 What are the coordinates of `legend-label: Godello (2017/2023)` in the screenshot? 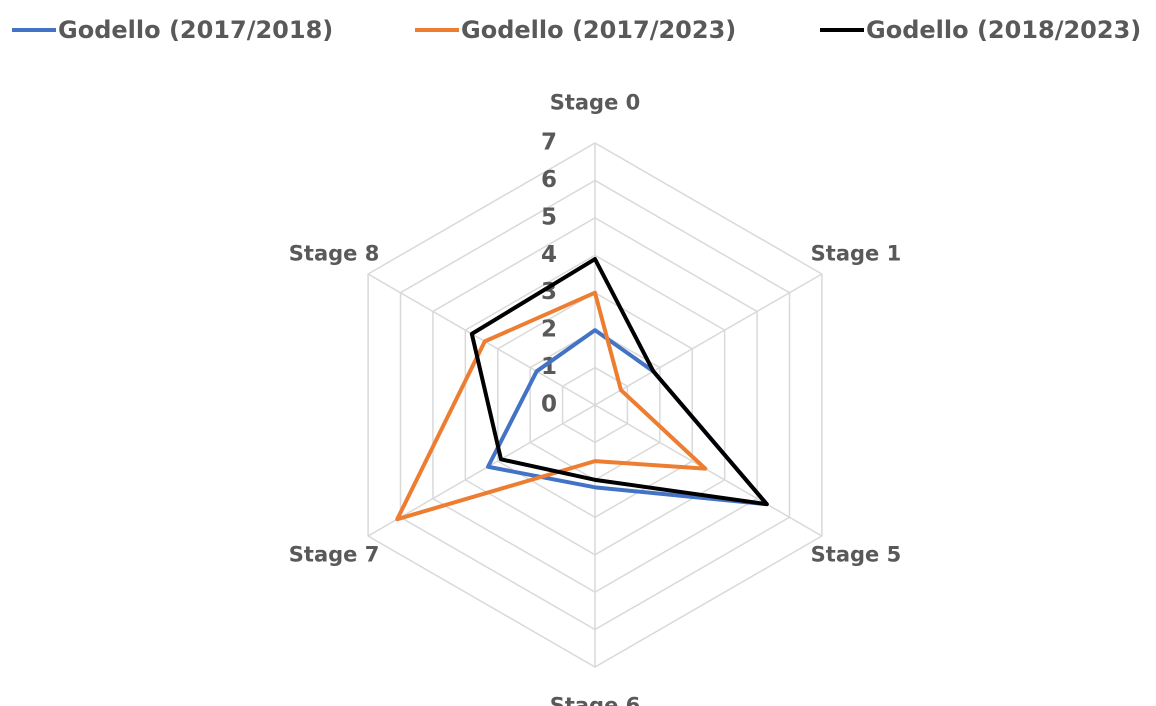 It's located at (598, 30).